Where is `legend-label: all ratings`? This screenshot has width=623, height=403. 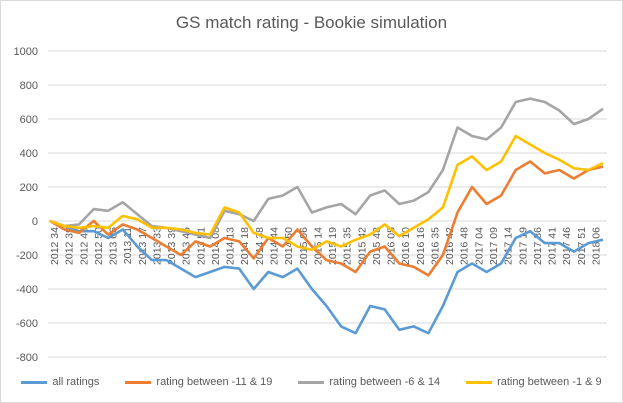 legend-label: all ratings is located at coordinates (76, 382).